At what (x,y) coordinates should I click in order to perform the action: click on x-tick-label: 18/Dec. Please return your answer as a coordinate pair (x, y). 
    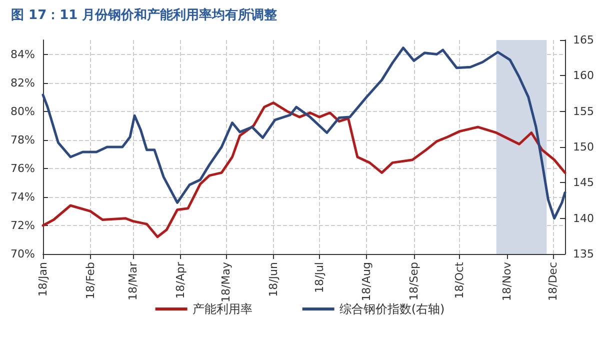
    Looking at the image, I should click on (553, 281).